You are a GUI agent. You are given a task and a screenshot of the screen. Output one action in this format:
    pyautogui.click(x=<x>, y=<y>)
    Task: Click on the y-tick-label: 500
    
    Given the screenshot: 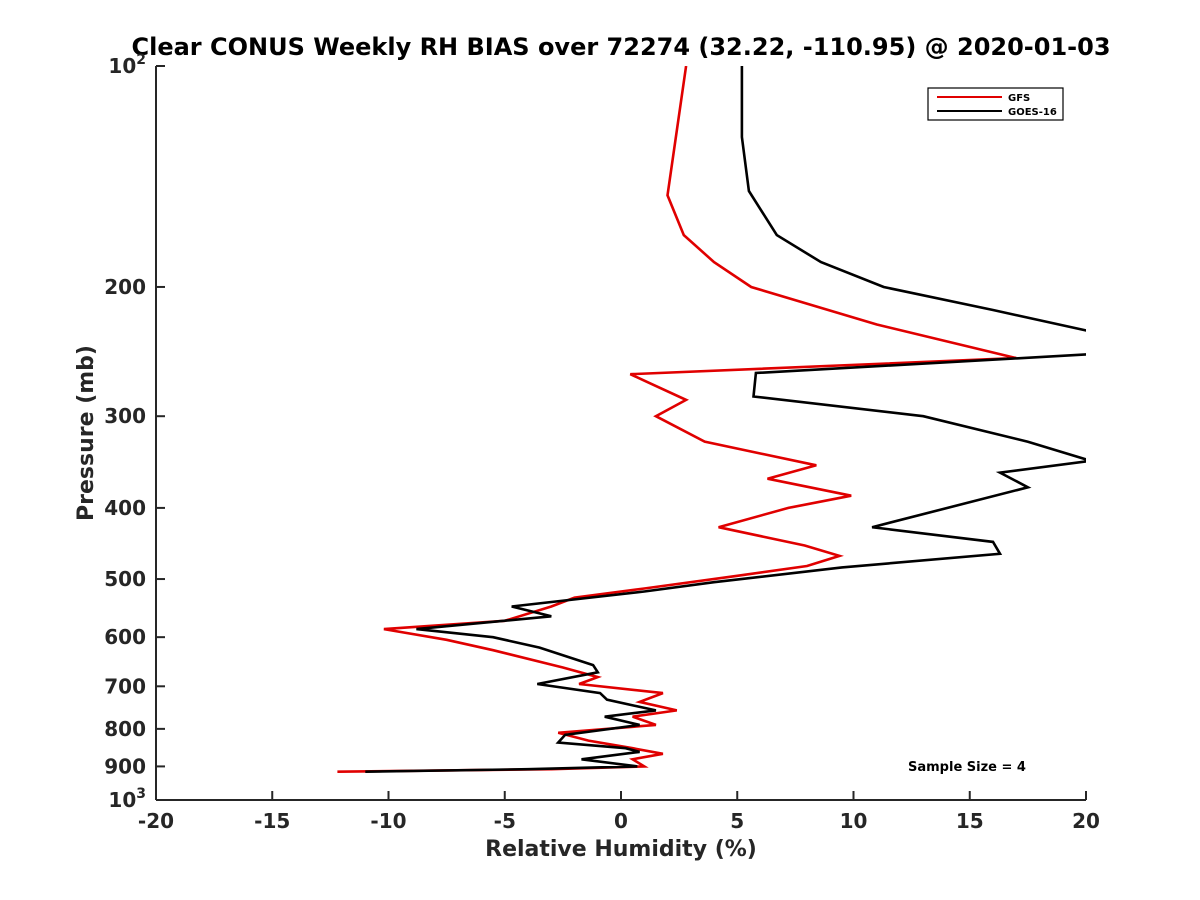 What is the action you would take?
    pyautogui.click(x=125, y=579)
    